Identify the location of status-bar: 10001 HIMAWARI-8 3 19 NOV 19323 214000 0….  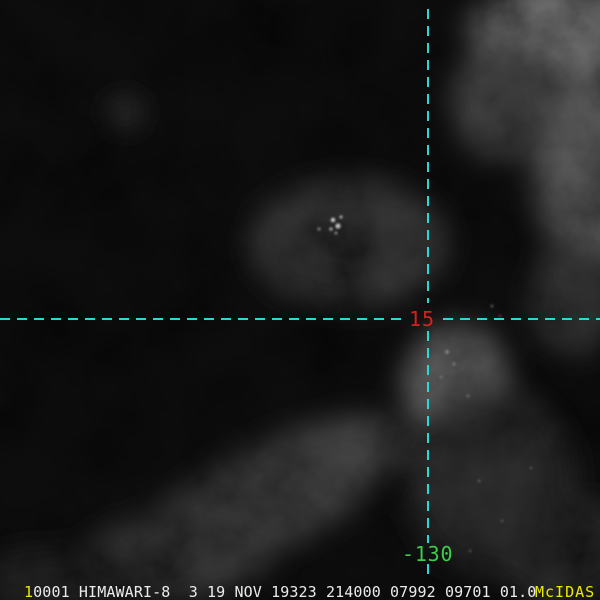
(280, 591).